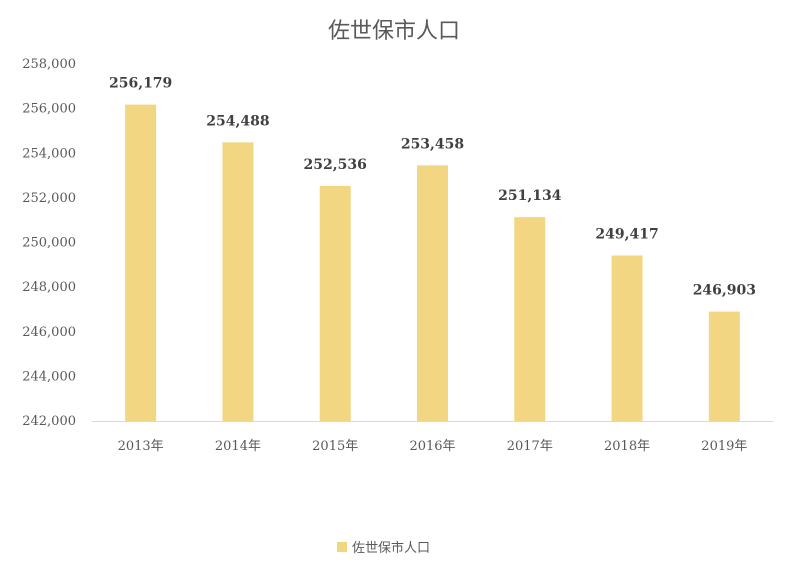  I want to click on y-tick-label: 242,000, so click(49, 421).